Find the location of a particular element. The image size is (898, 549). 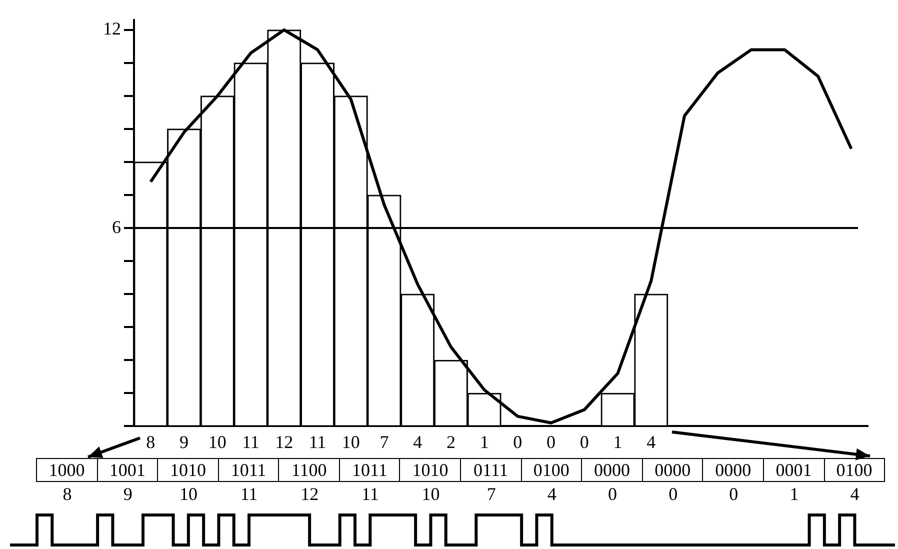

y-tick-label: 6 is located at coordinates (116, 226).